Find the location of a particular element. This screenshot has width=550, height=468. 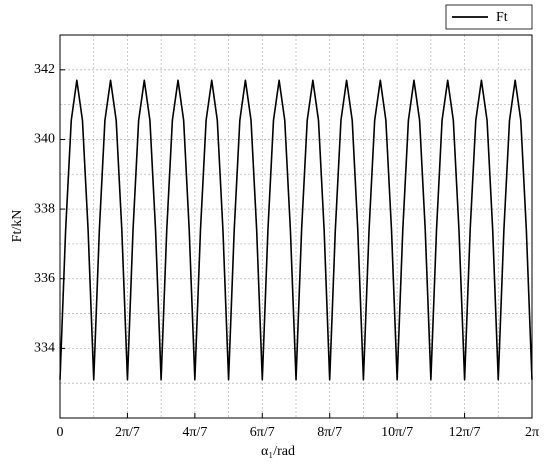

x-tick-label: 8π/7 is located at coordinates (329, 432).